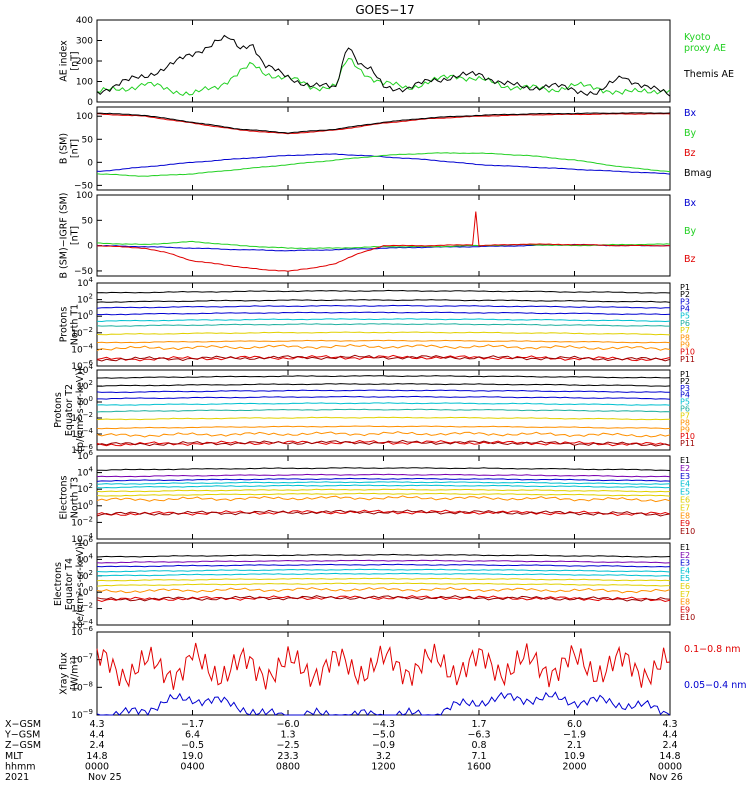 The width and height of the screenshot is (750, 800). What do you see at coordinates (383, 475) in the screenshot?
I see `channel-e2` at bounding box center [383, 475].